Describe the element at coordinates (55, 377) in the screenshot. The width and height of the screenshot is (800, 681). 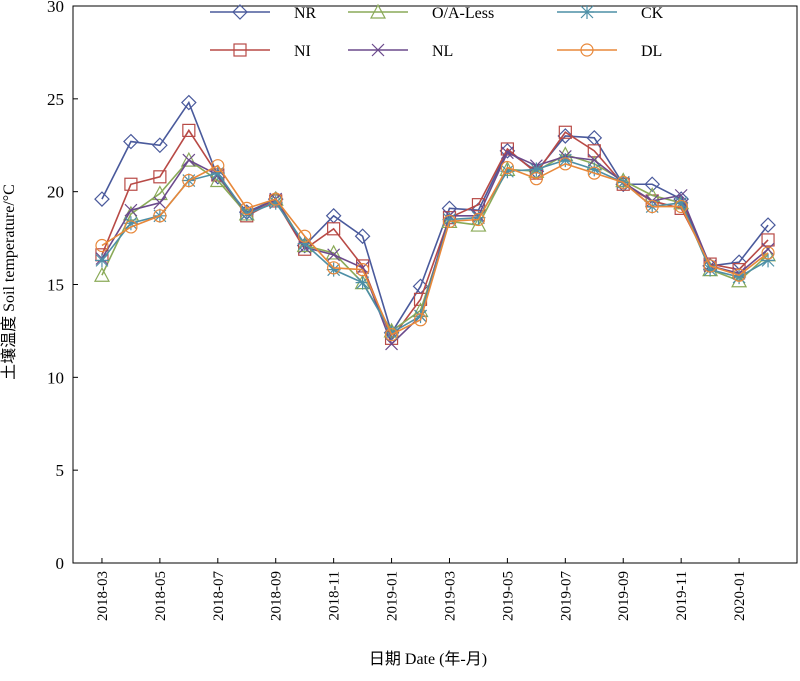
I see `y-tick-label: 10` at that location.